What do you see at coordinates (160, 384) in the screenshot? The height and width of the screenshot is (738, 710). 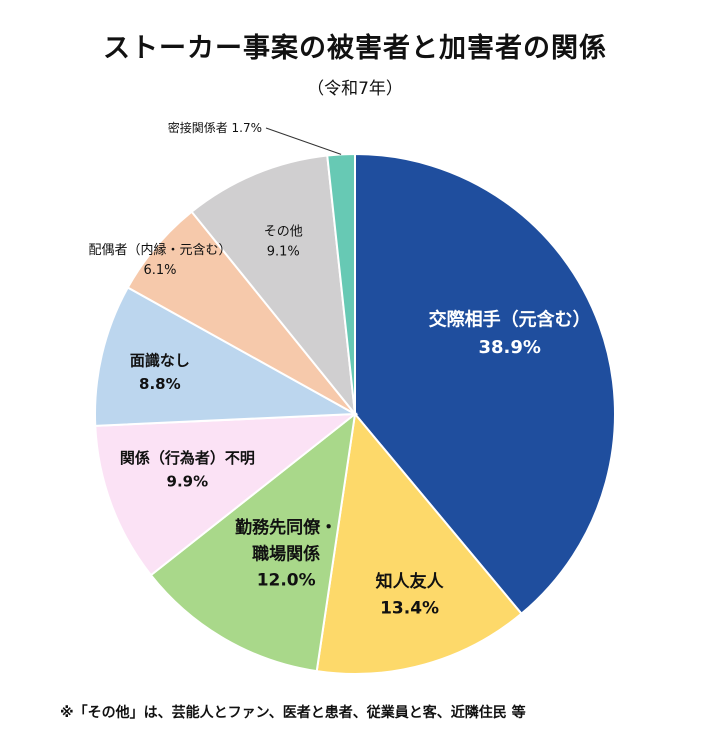 I see `slice-value-label: 8.8%` at bounding box center [160, 384].